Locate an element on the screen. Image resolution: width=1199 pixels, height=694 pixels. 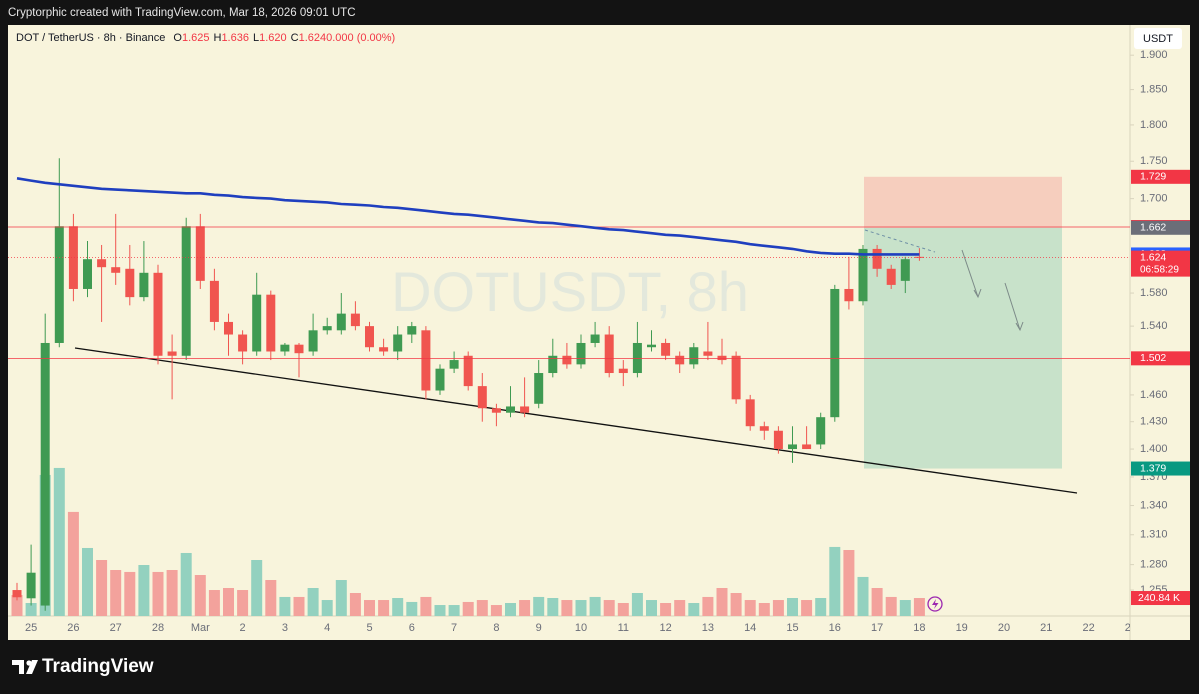
x-tick-label: 22 is located at coordinates (1088, 628).